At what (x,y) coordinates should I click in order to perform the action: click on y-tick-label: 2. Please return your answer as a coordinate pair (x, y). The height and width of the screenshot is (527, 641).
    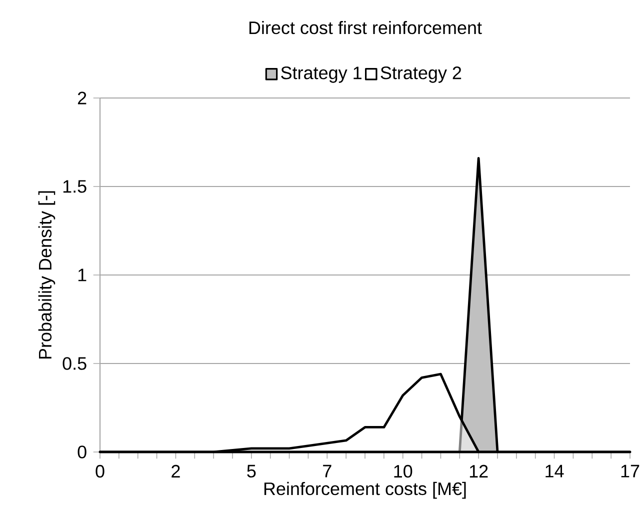
    Looking at the image, I should click on (82, 98).